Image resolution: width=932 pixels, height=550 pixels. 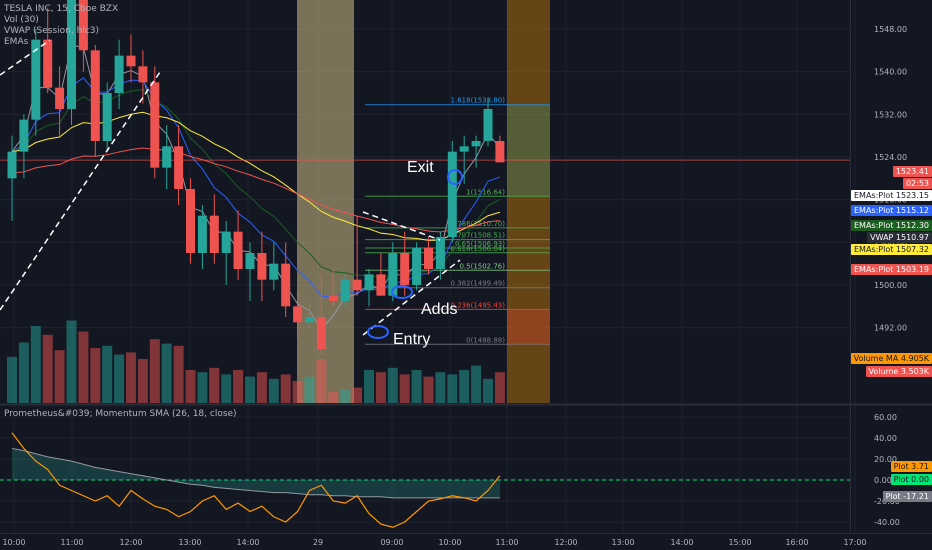 I want to click on time-tick-label: 29, so click(x=318, y=542).